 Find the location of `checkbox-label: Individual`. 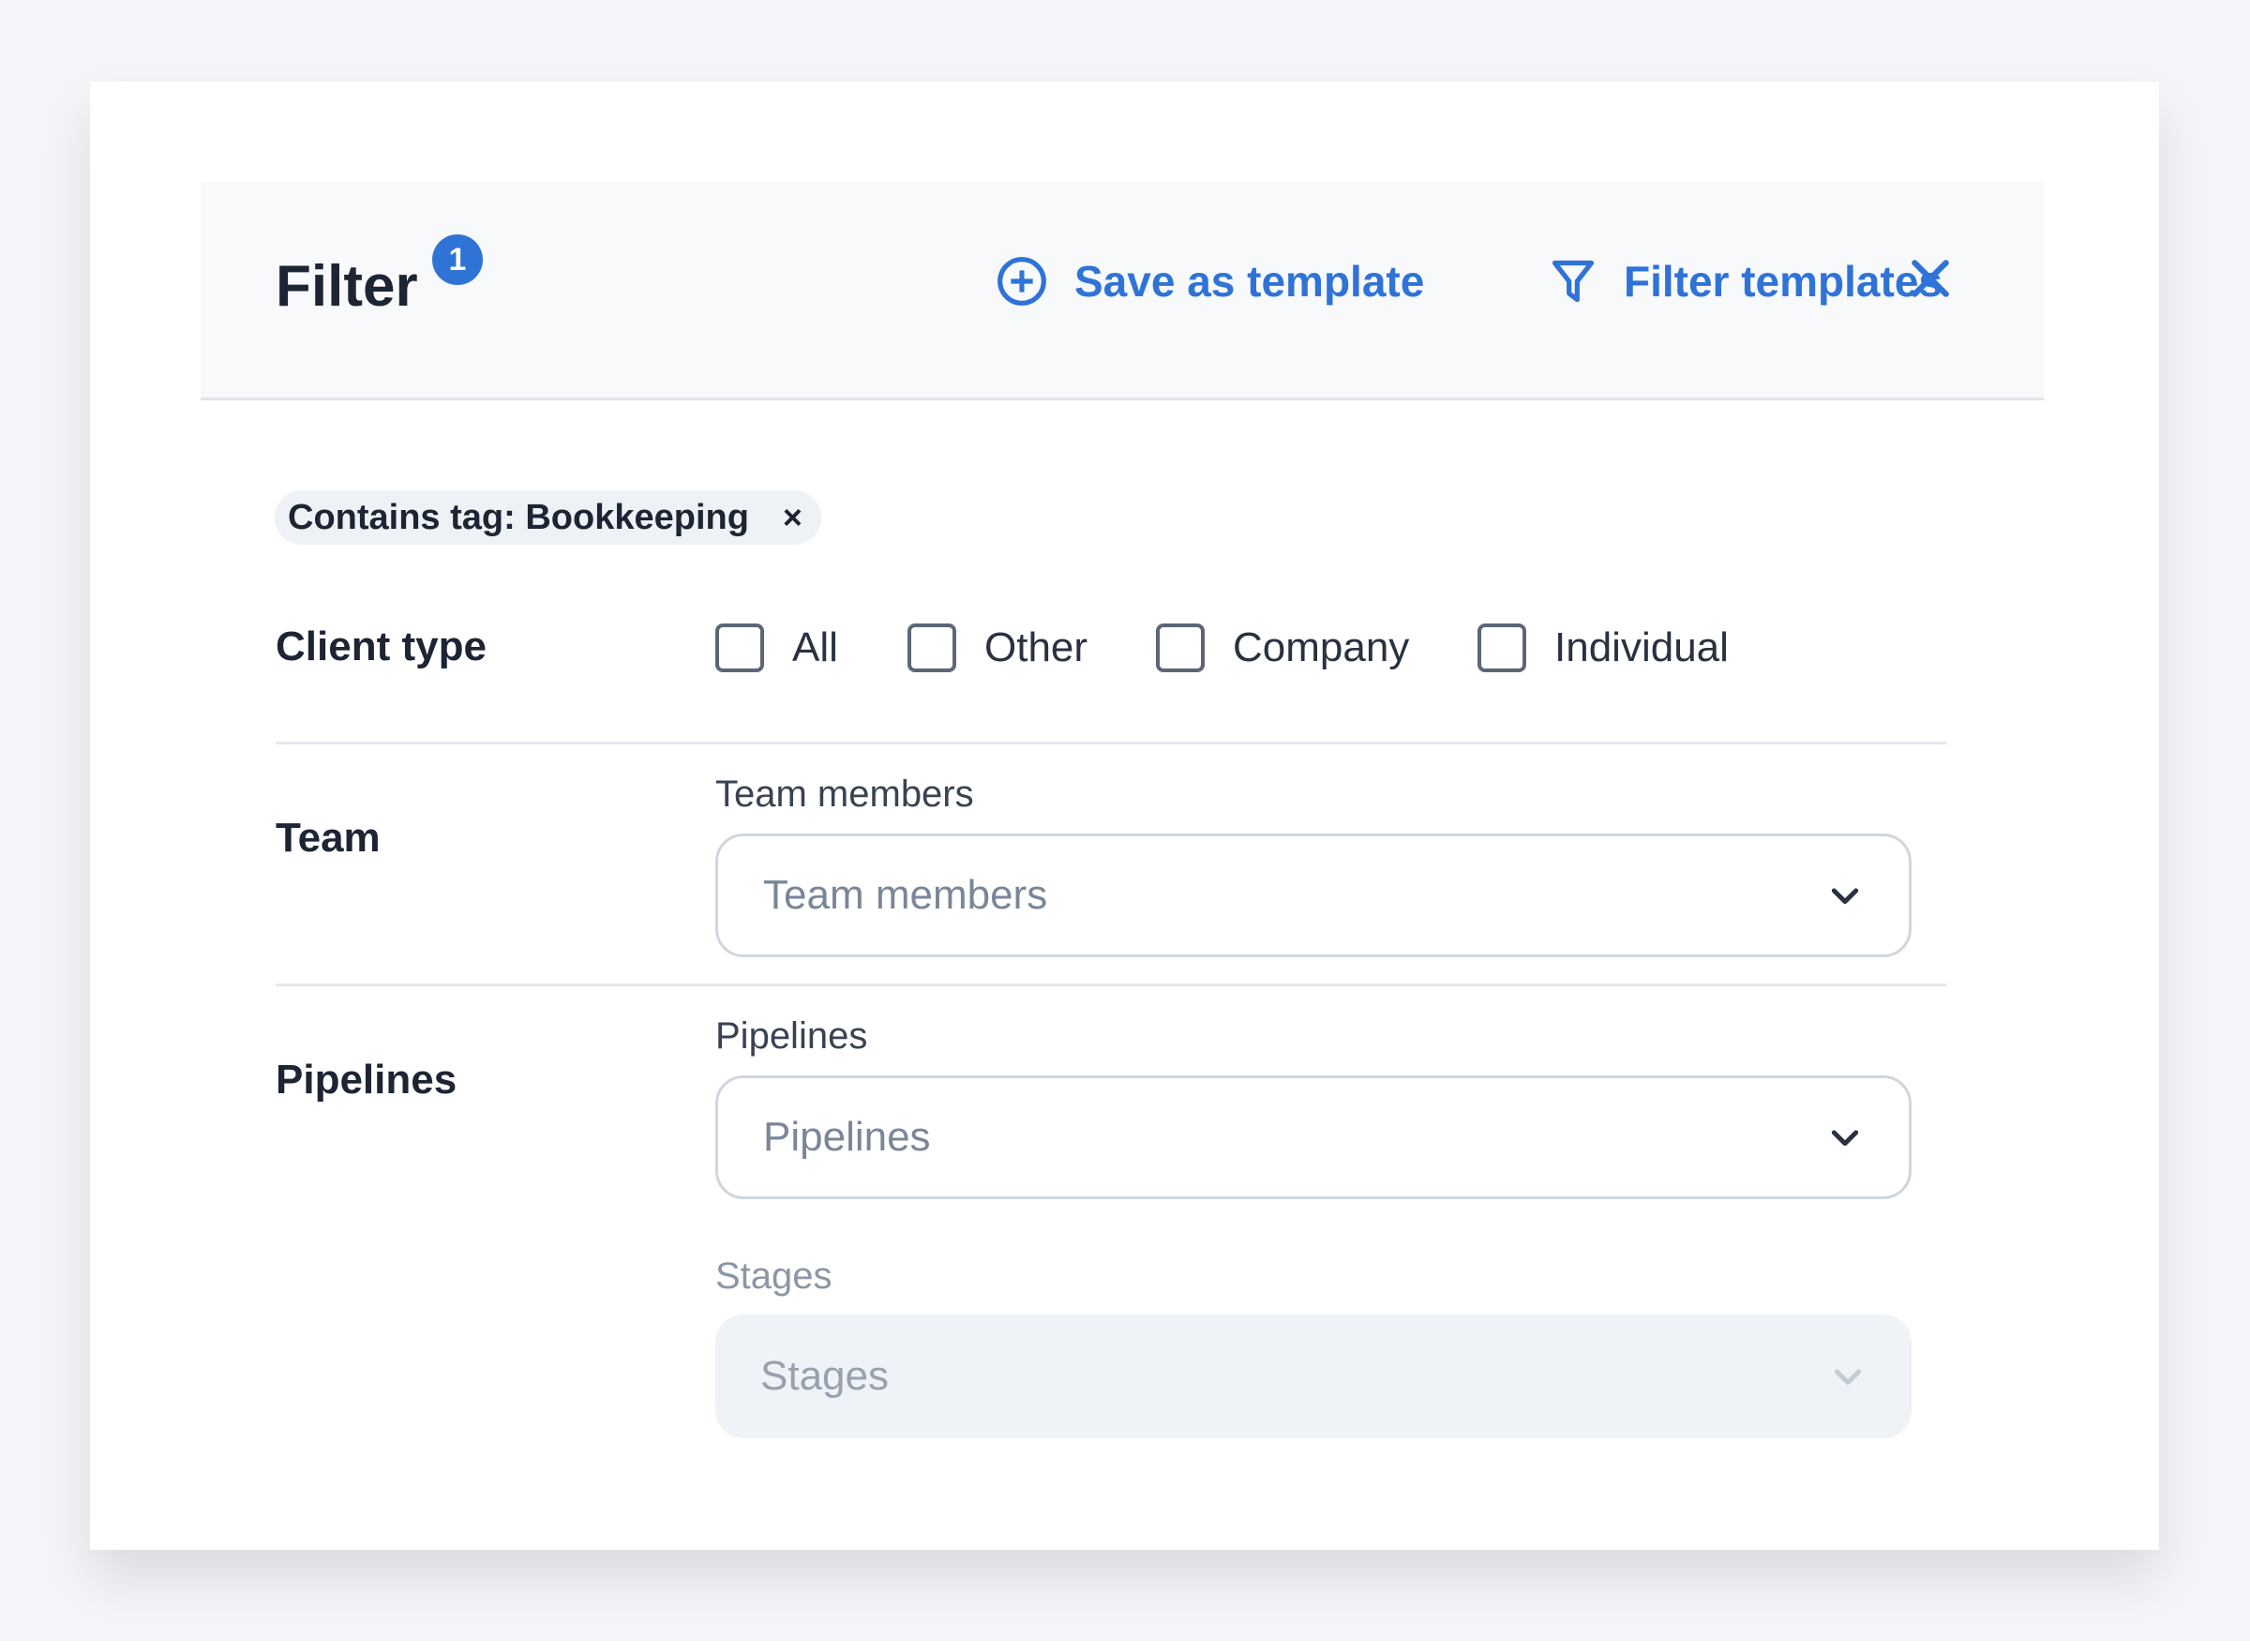

checkbox-label: Individual is located at coordinates (1641, 647).